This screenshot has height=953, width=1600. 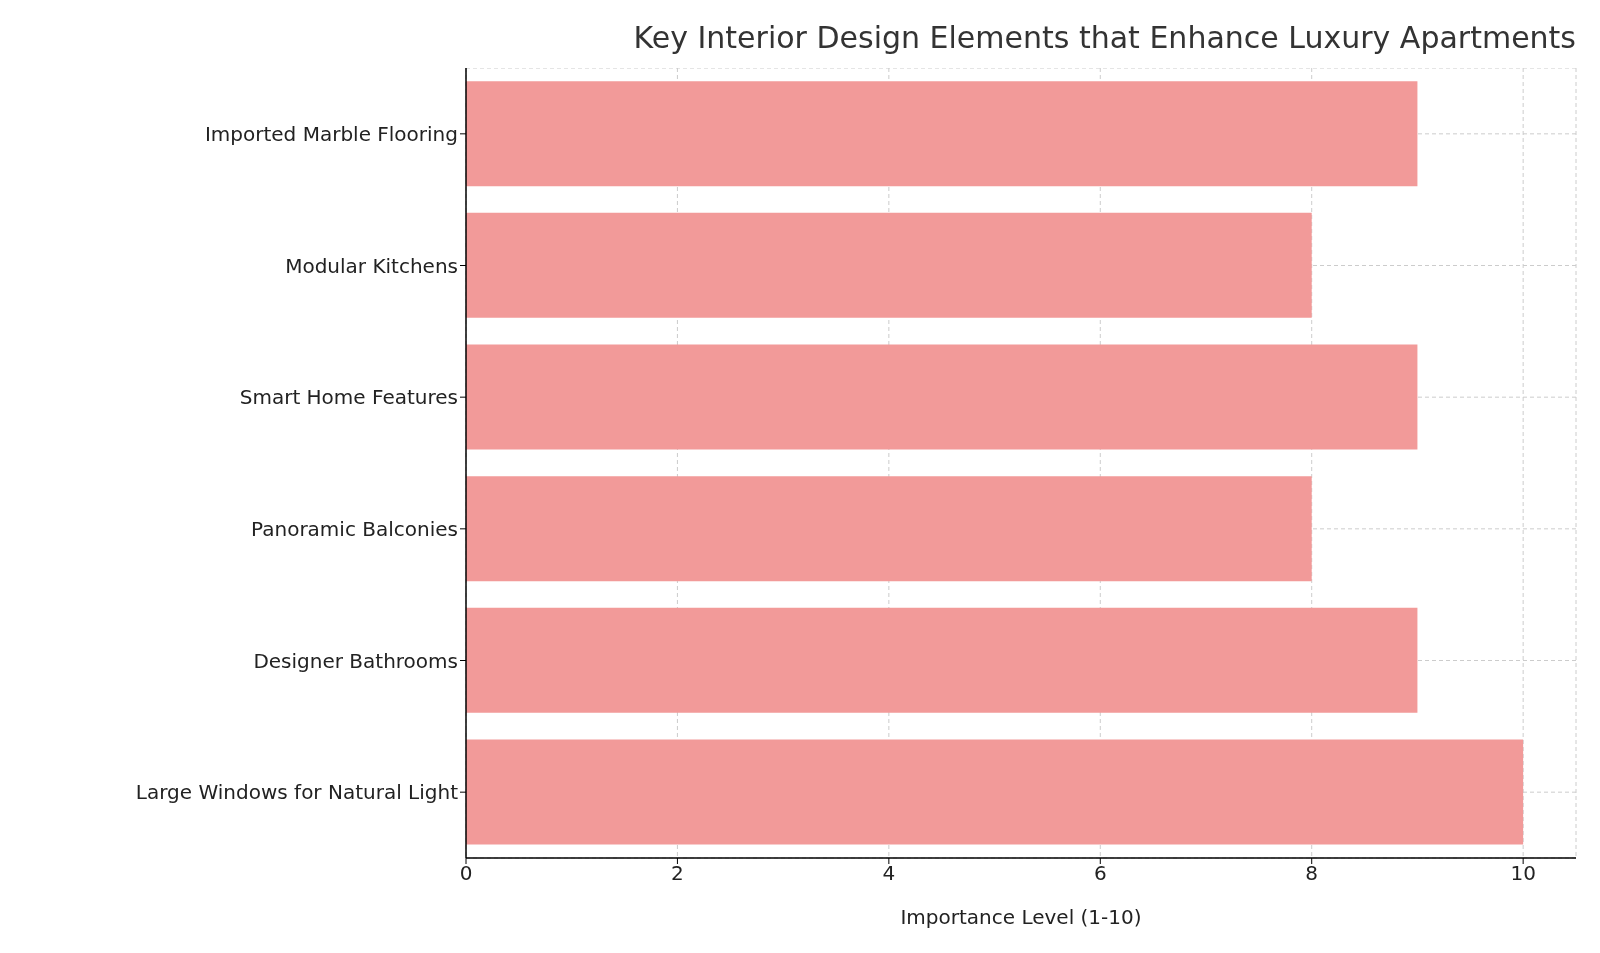 I want to click on y-tick-label: Panoramic Balconies, so click(x=354, y=528).